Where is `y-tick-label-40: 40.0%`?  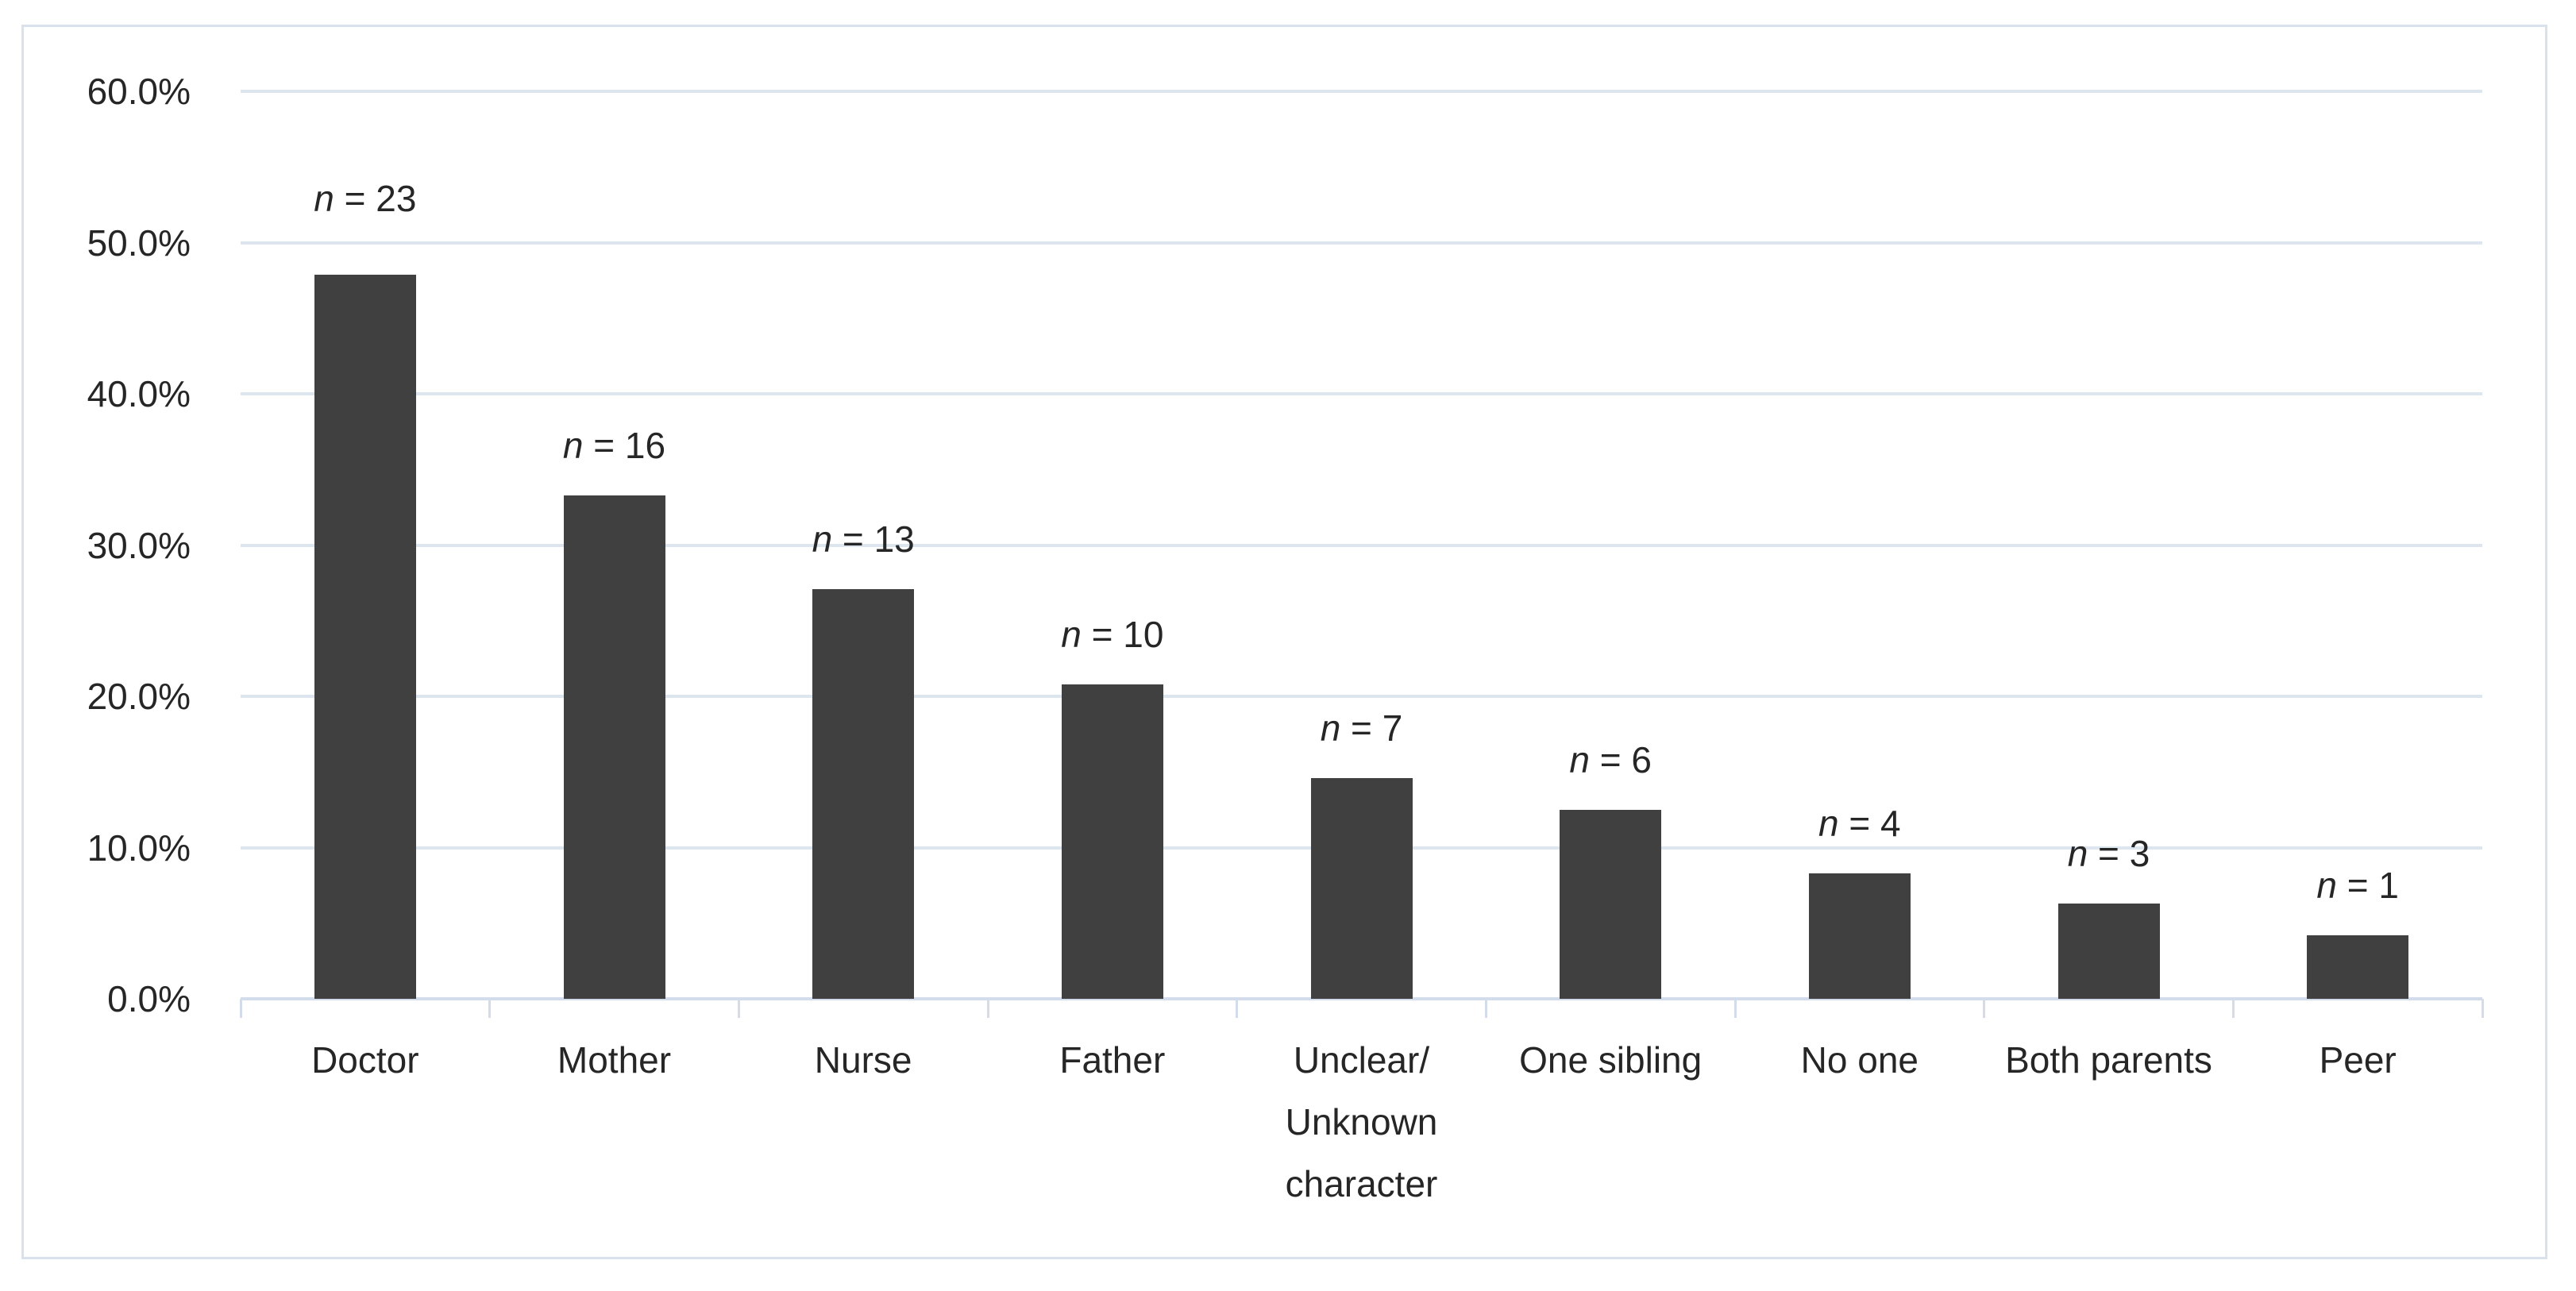
y-tick-label-40: 40.0% is located at coordinates (139, 394).